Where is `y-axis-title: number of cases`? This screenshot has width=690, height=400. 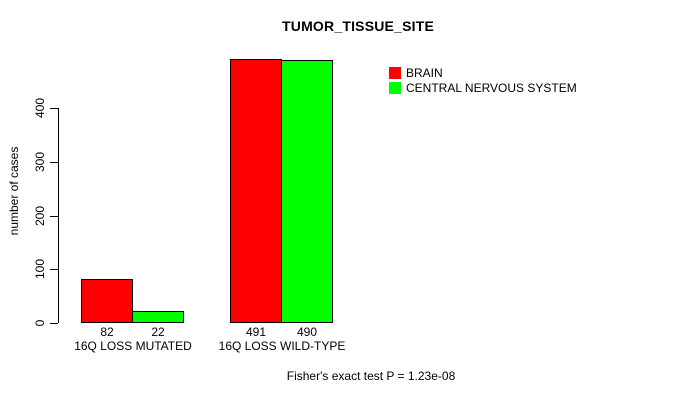 y-axis-title: number of cases is located at coordinates (14, 191).